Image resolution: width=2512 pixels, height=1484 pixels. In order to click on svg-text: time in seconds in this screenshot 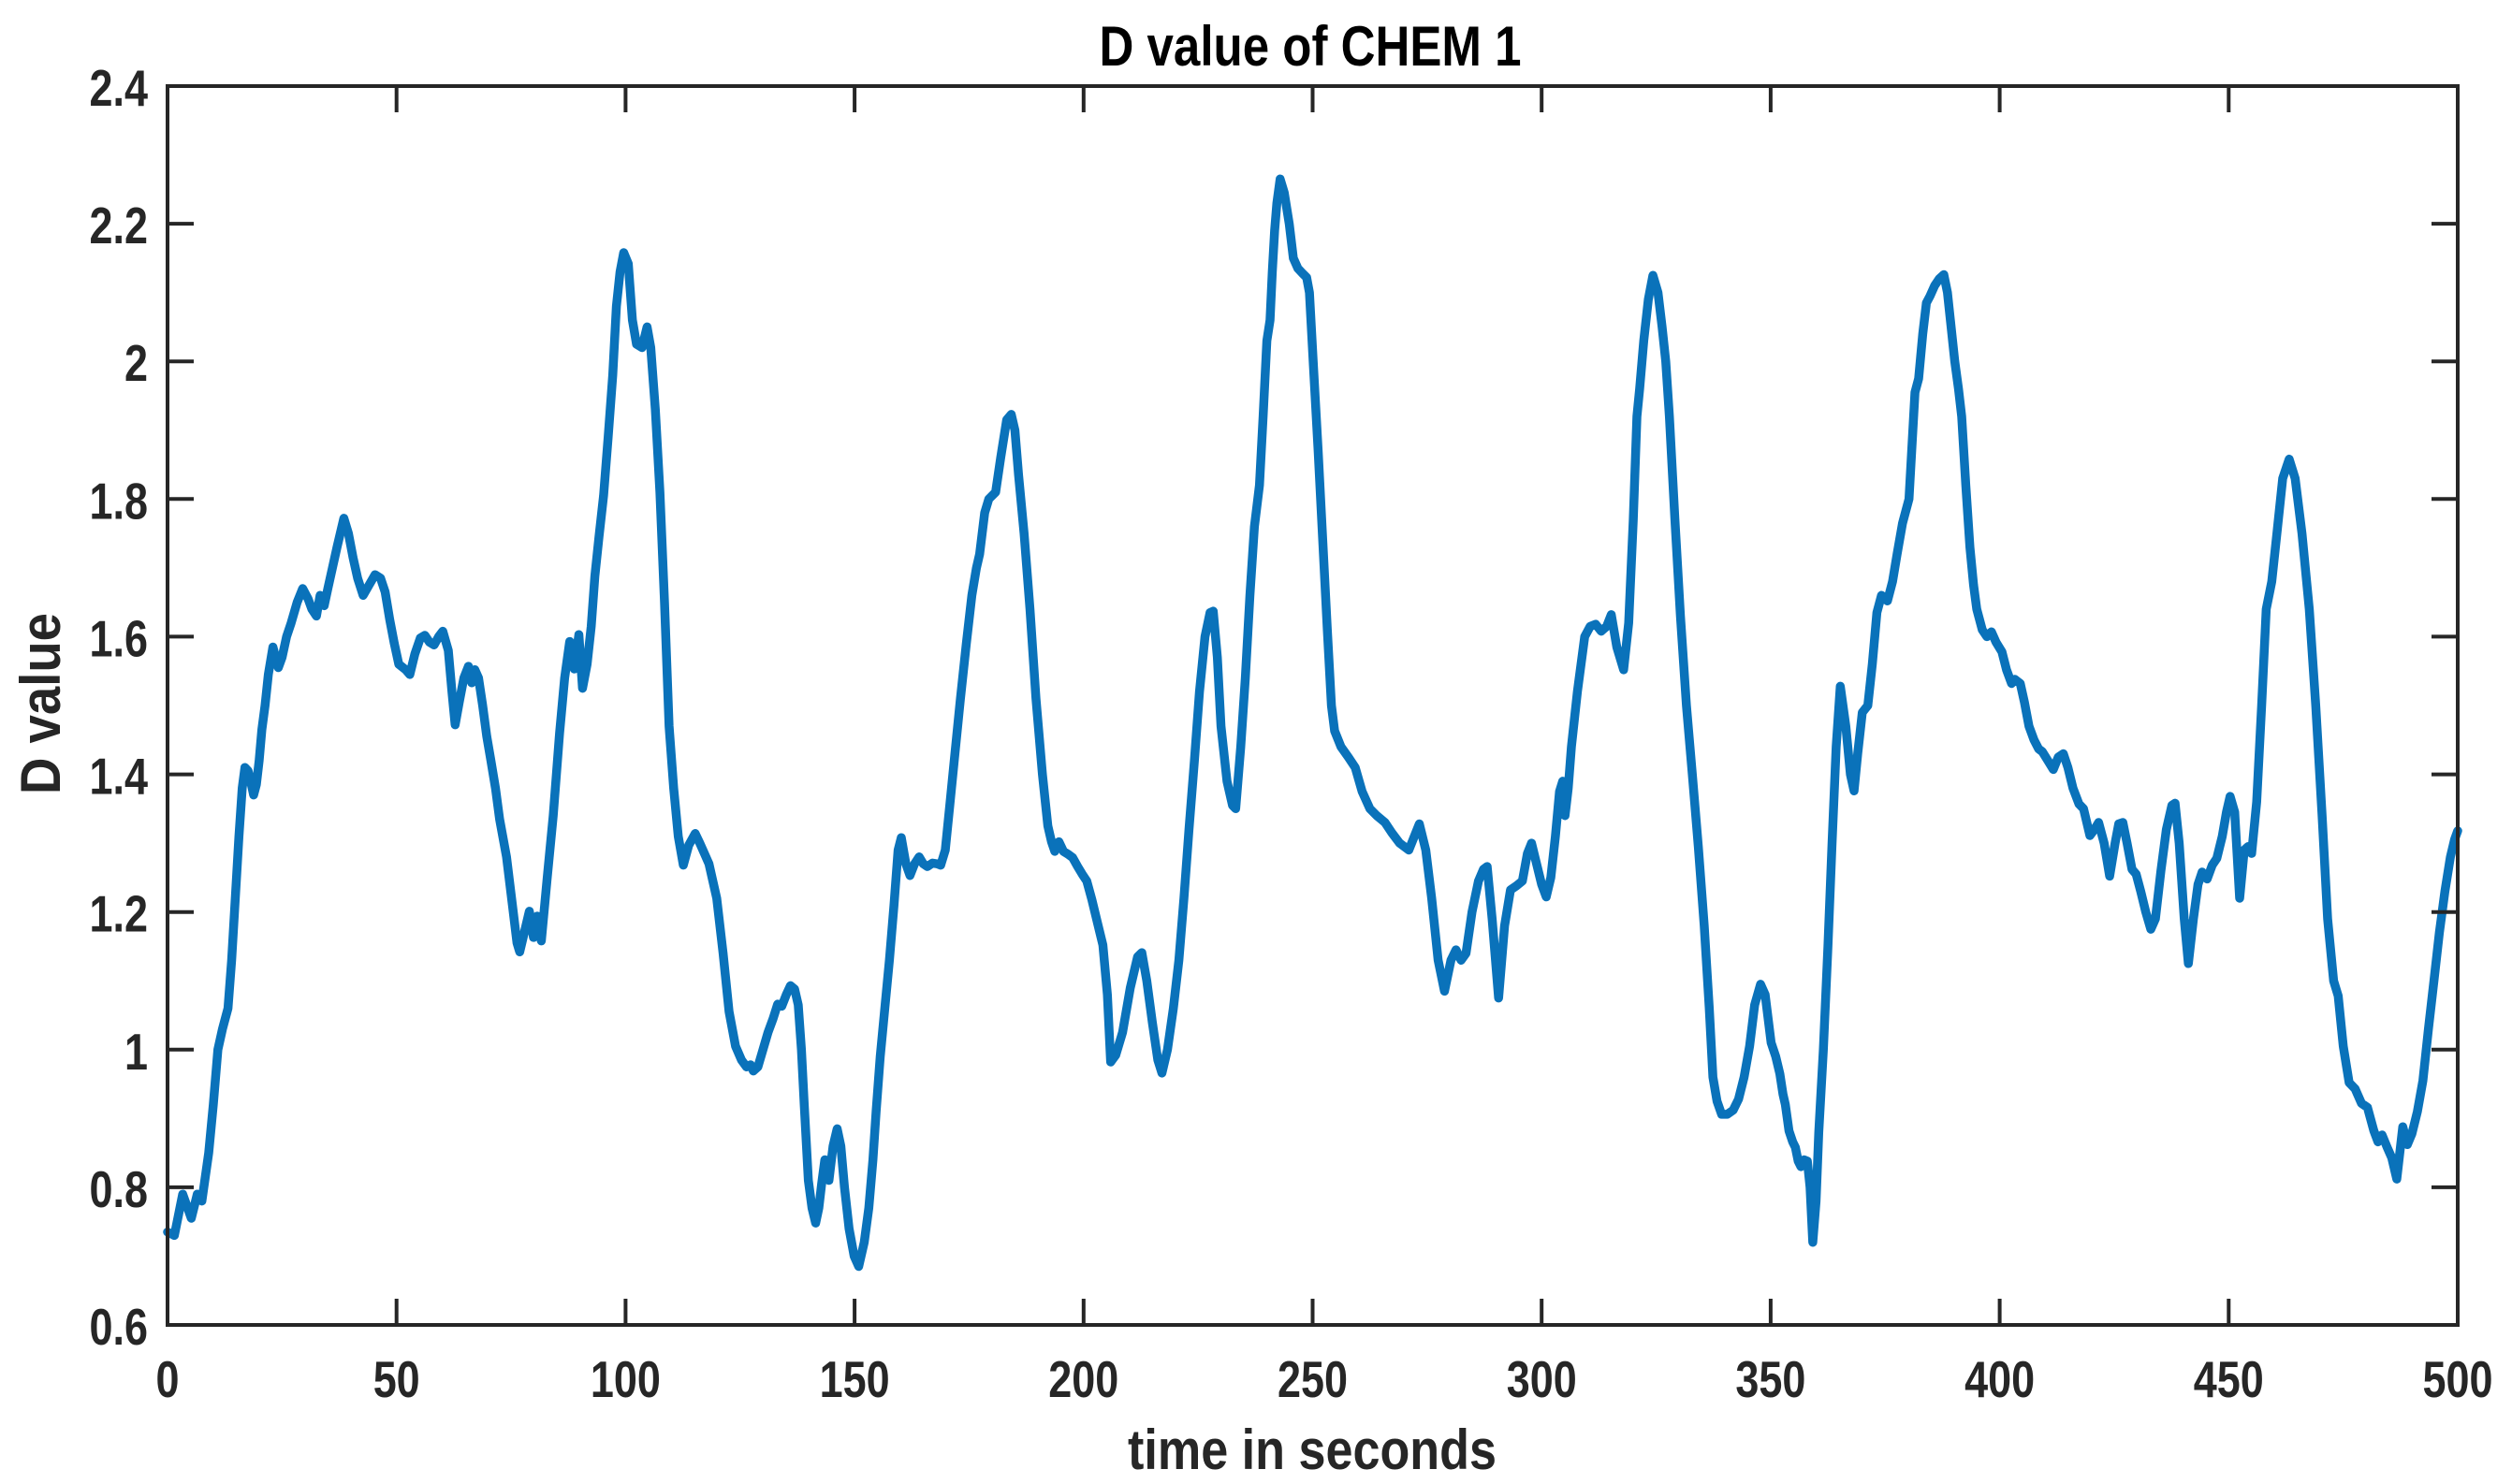, I will do `click(1312, 1450)`.